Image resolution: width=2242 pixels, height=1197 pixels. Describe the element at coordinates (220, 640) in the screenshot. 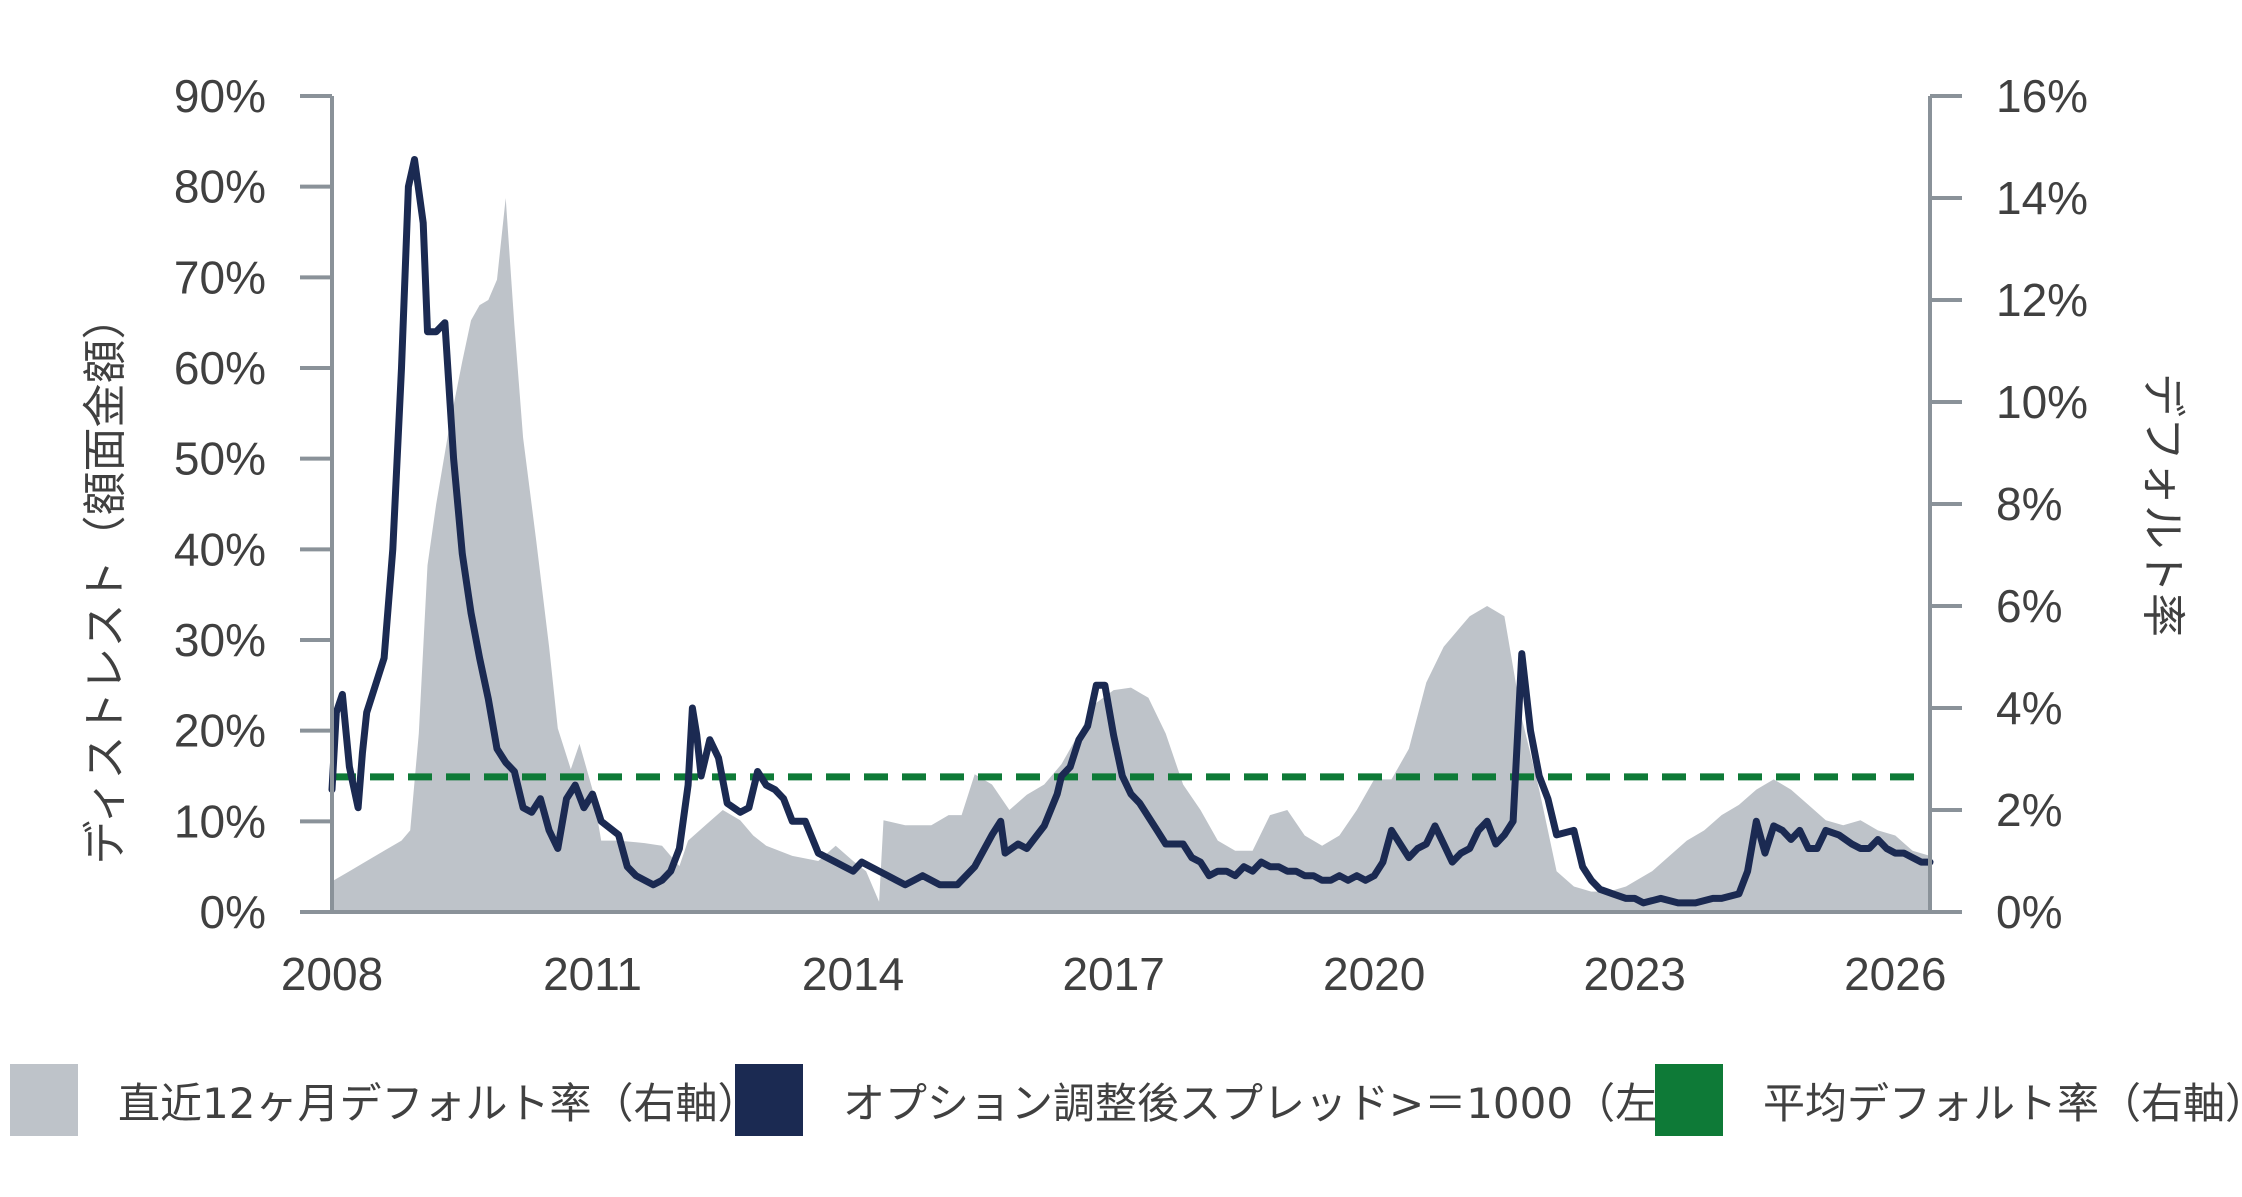

I see `left-tick-label: 30%` at that location.